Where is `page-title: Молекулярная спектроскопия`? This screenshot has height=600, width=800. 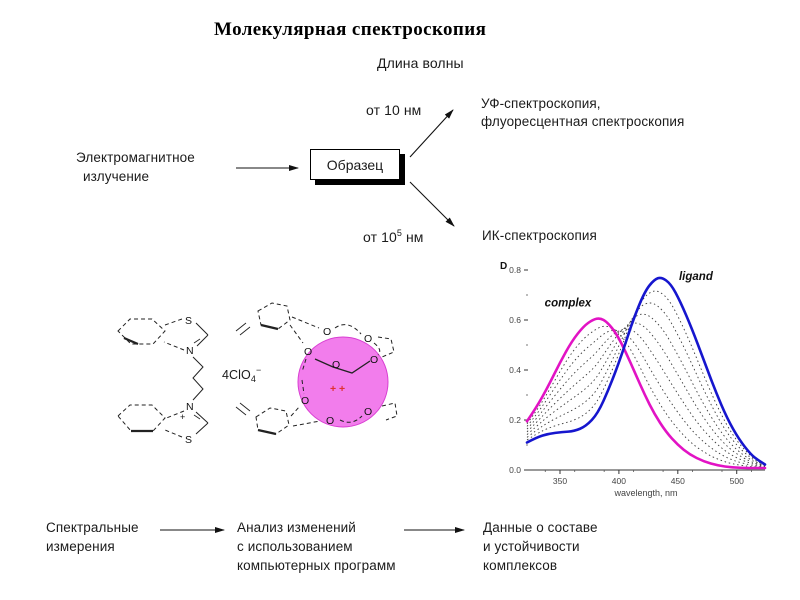 page-title: Молекулярная спектроскопия is located at coordinates (350, 29).